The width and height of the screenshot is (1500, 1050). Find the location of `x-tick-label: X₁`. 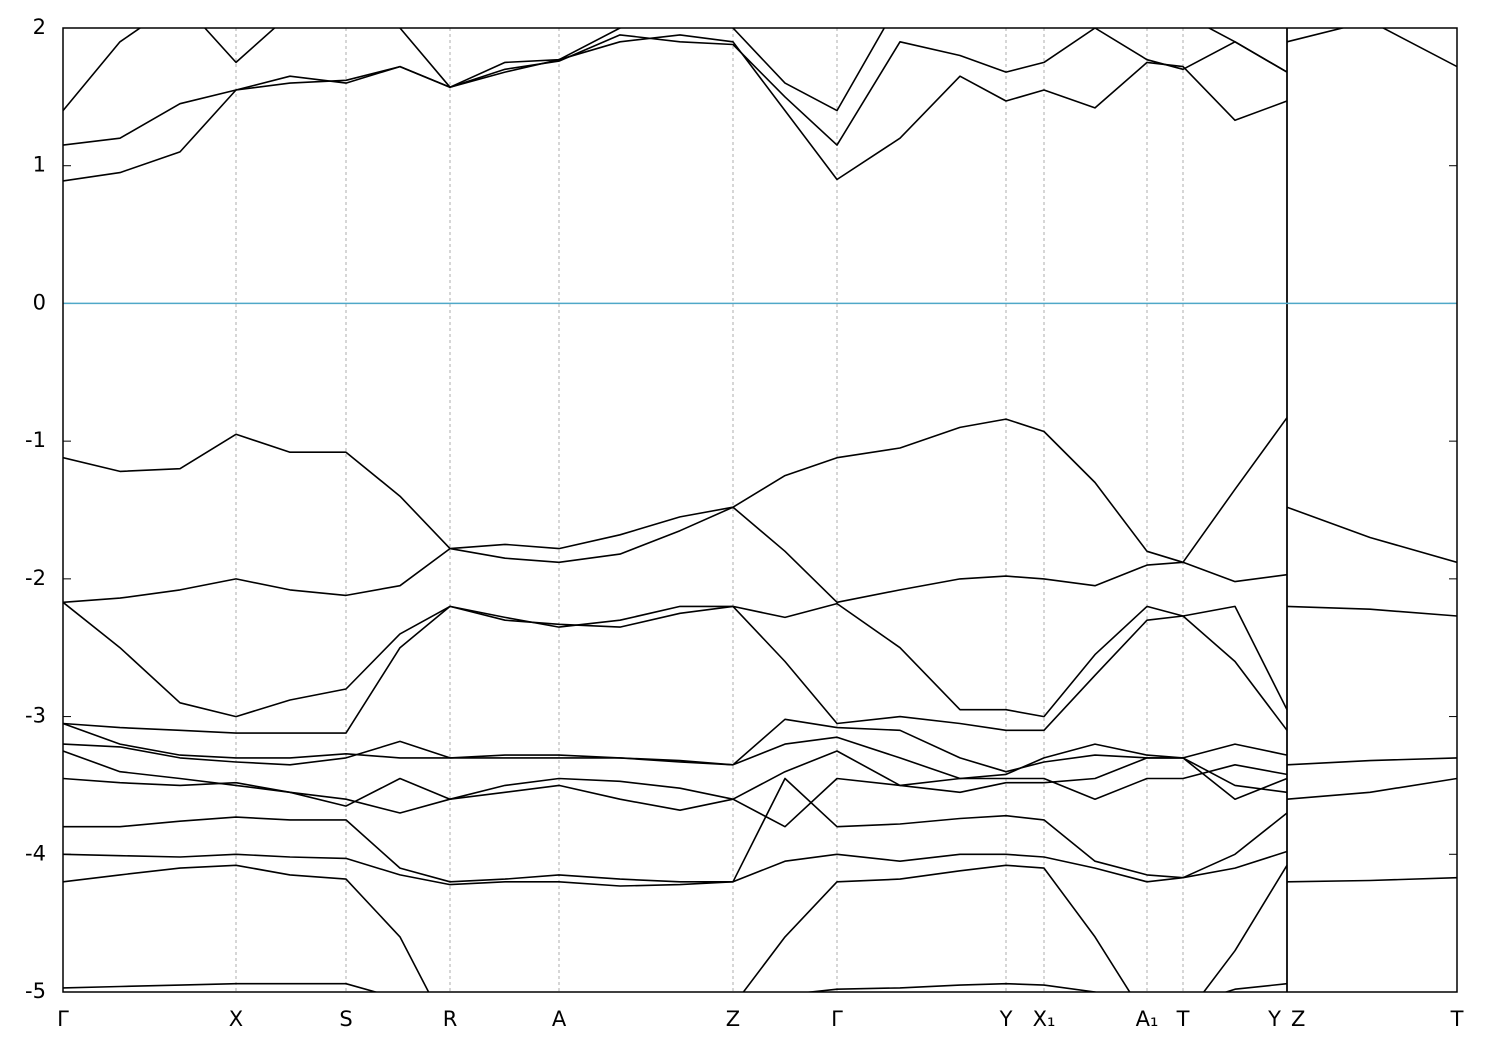

x-tick-label: X₁ is located at coordinates (1044, 1019).